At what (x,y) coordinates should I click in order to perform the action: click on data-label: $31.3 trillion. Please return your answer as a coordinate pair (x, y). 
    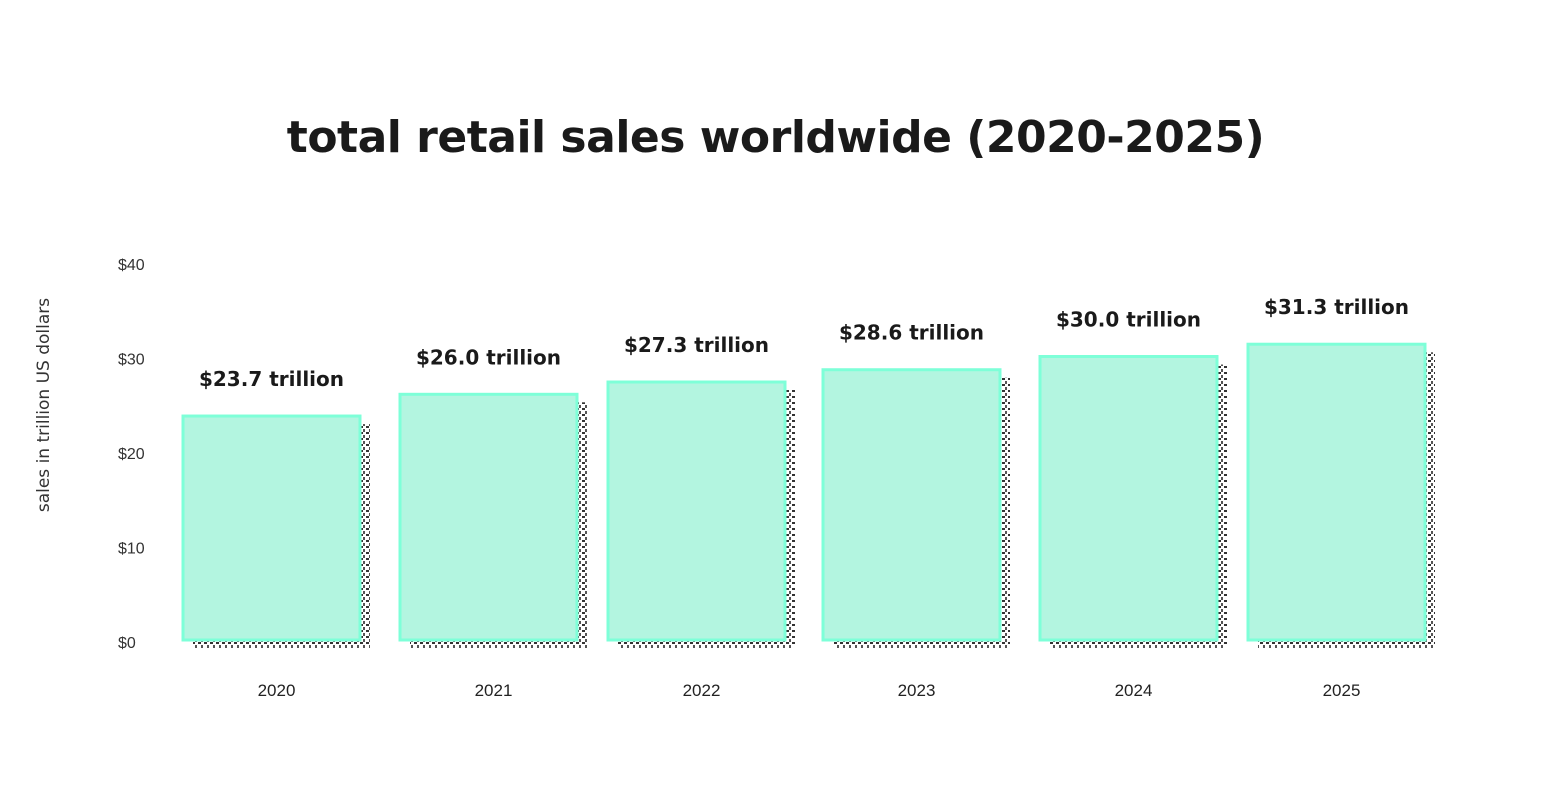
    Looking at the image, I should click on (1336, 307).